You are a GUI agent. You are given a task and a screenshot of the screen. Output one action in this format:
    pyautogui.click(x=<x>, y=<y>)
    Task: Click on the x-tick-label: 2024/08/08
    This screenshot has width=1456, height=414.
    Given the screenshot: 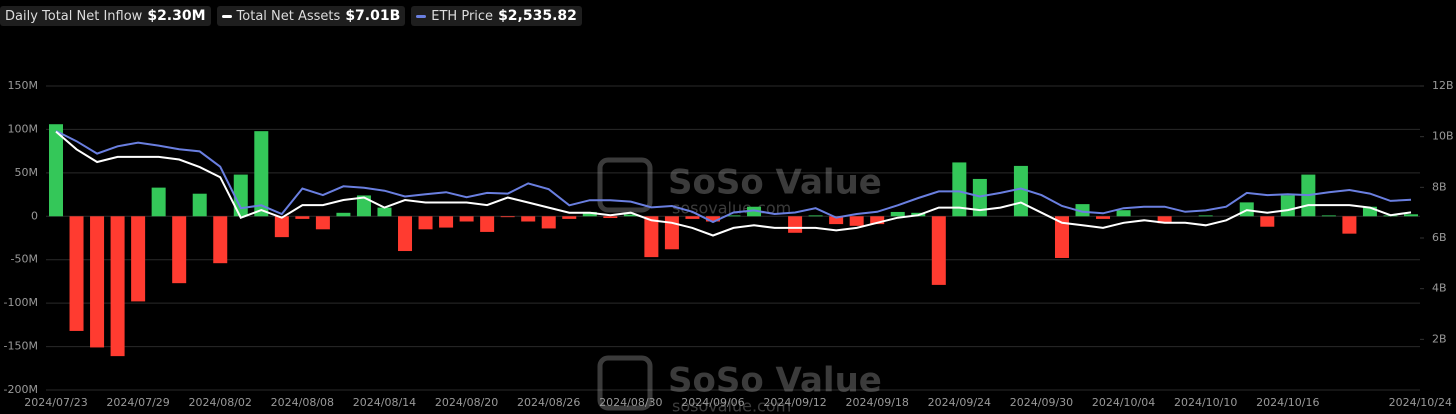 What is the action you would take?
    pyautogui.click(x=302, y=402)
    